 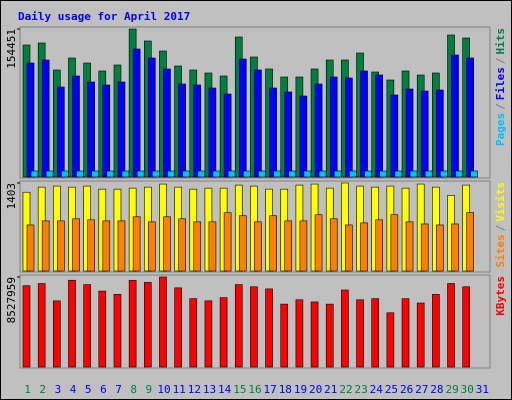 What do you see at coordinates (58, 389) in the screenshot?
I see `x-tick-label: 3` at bounding box center [58, 389].